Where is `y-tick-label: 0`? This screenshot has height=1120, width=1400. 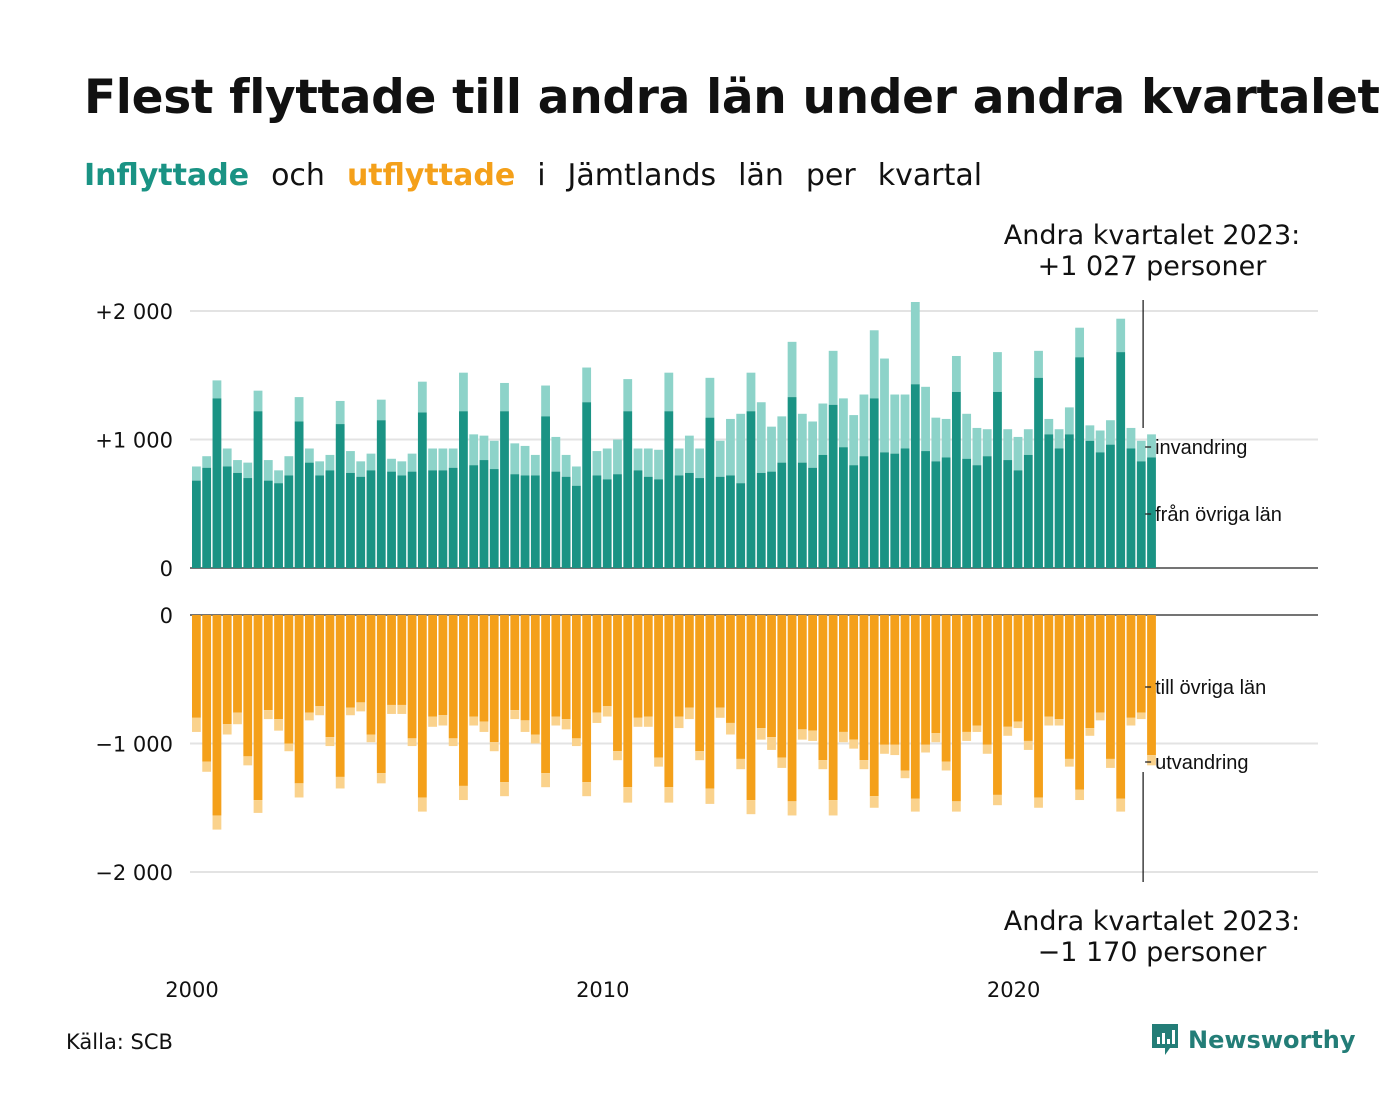 y-tick-label: 0 is located at coordinates (166, 616).